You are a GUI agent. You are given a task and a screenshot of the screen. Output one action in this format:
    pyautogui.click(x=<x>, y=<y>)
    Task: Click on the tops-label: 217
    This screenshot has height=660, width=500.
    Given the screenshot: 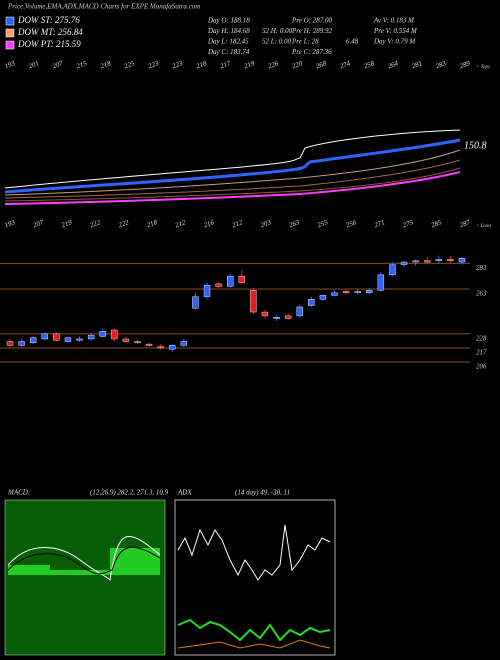 What is the action you would take?
    pyautogui.click(x=225, y=64)
    